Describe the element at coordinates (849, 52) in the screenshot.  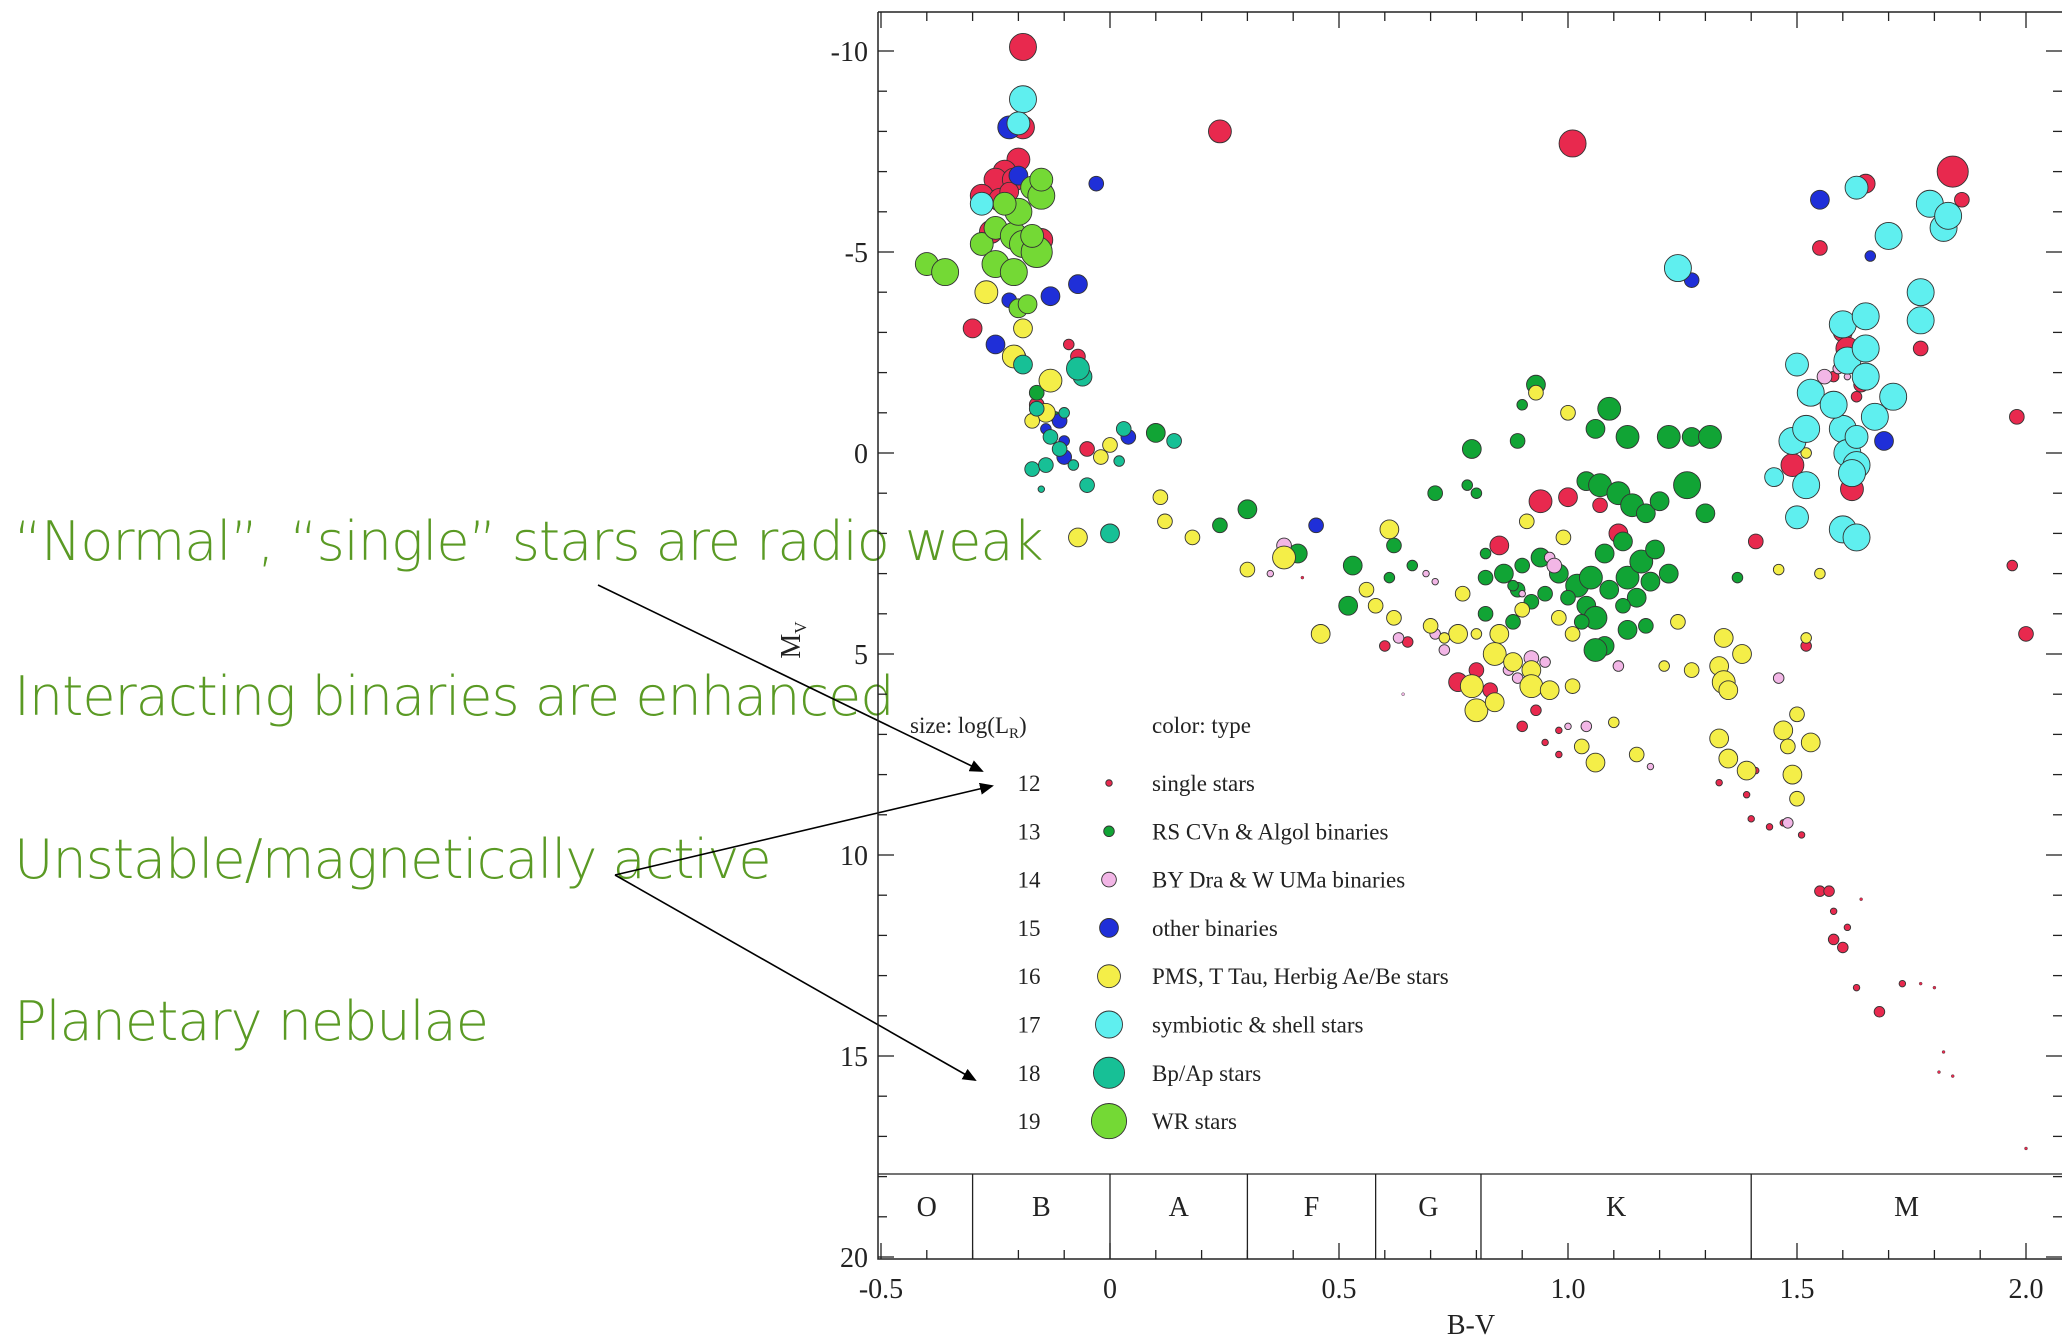
I see `y-tick-label: -10` at that location.